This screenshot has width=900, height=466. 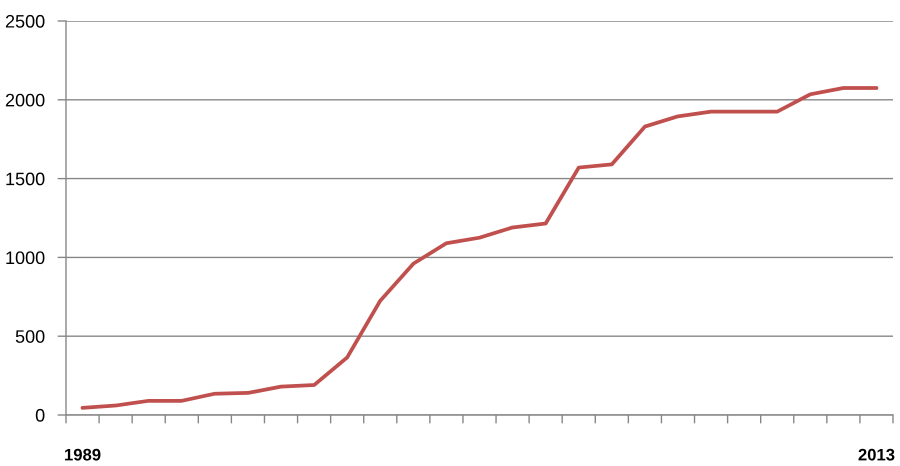 I want to click on x-tick-label: 1989, so click(x=82, y=454).